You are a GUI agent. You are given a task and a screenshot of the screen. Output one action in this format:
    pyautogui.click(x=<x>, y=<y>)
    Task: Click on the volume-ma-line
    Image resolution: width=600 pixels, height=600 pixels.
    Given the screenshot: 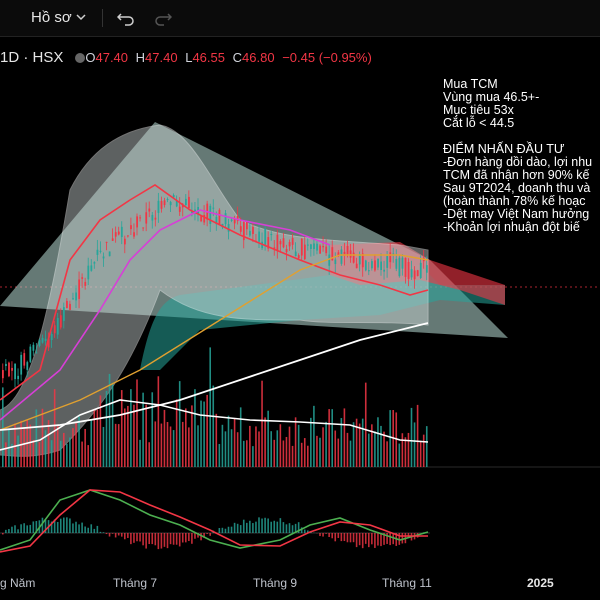 What is the action you would take?
    pyautogui.click(x=214, y=425)
    